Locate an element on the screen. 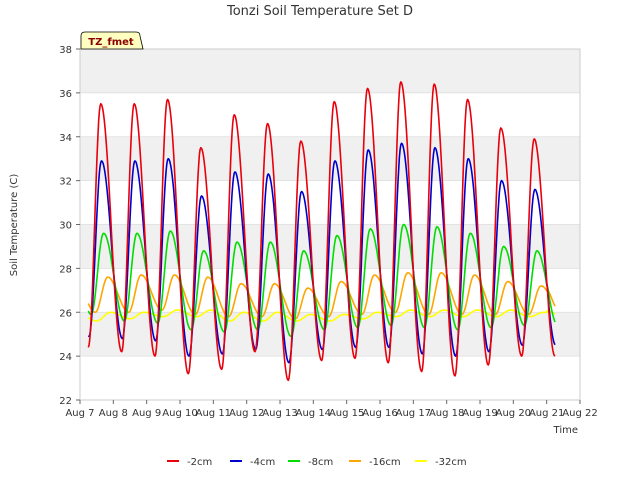  site-badge-label: TZ_fmet is located at coordinates (111, 42).